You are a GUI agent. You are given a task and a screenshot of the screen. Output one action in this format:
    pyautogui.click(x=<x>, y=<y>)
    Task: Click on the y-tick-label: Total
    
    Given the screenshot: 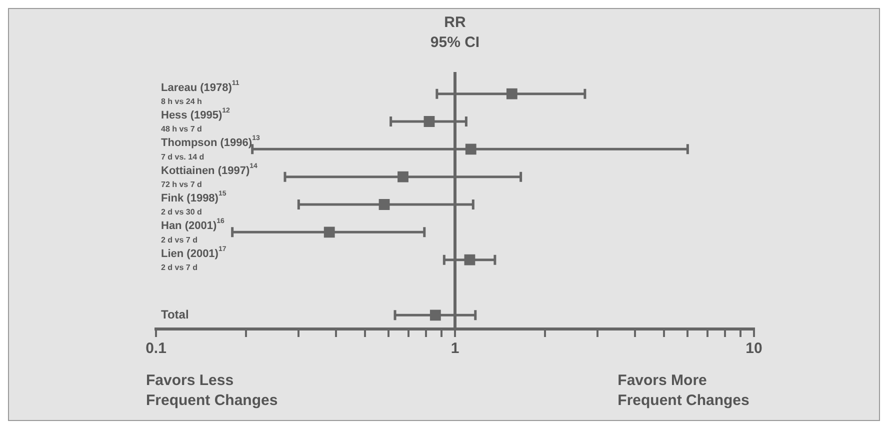 What is the action you would take?
    pyautogui.click(x=175, y=314)
    